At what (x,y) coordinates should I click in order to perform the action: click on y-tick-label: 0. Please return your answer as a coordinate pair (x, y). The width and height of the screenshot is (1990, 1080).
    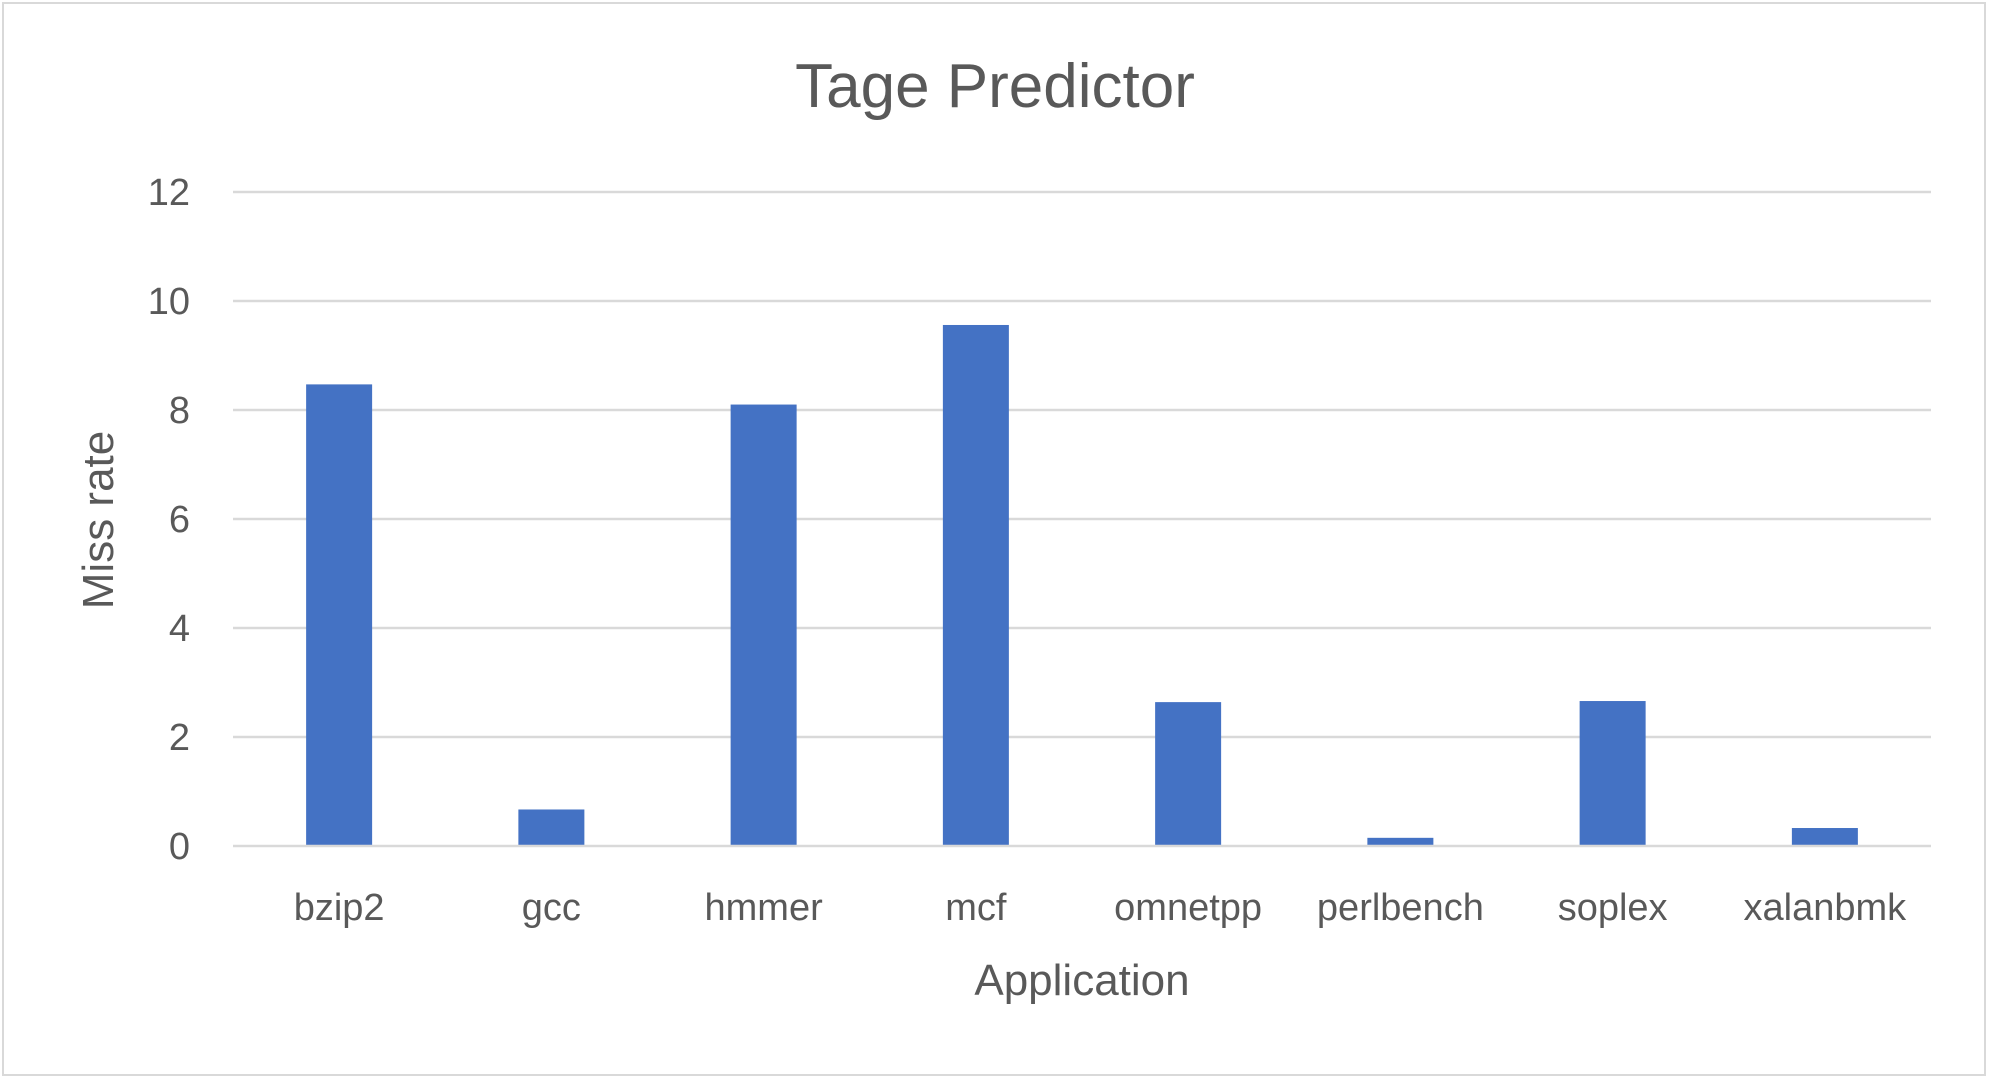
    Looking at the image, I should click on (179, 847).